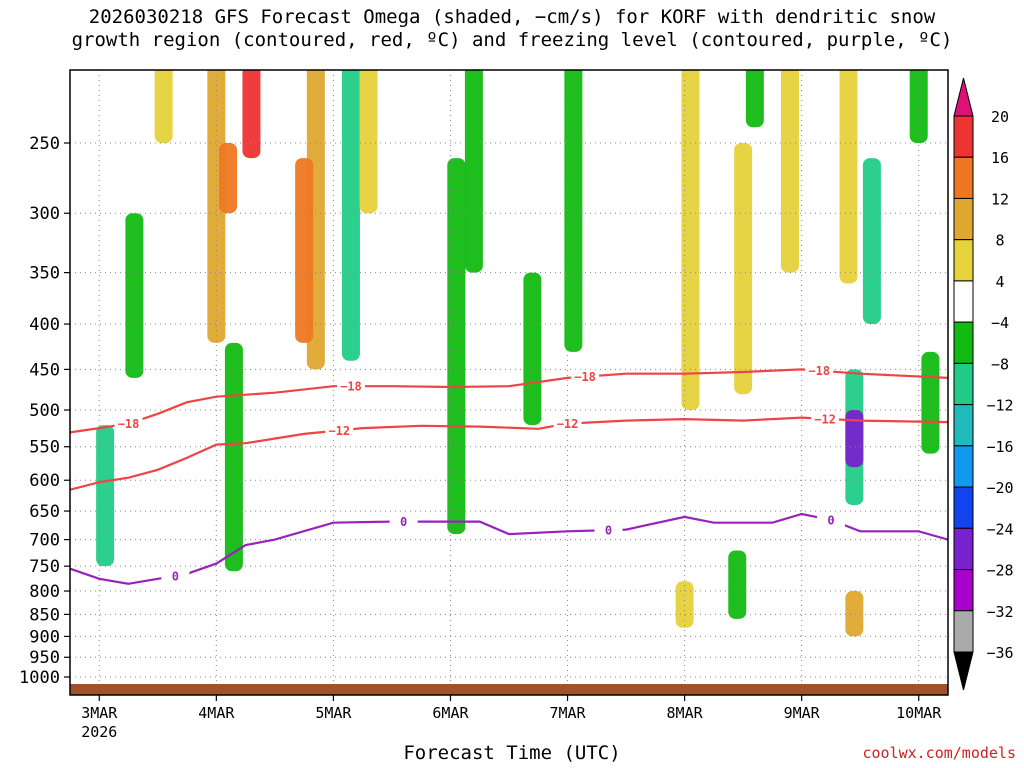  What do you see at coordinates (999, 241) in the screenshot?
I see `colorbar-label-3: 8` at bounding box center [999, 241].